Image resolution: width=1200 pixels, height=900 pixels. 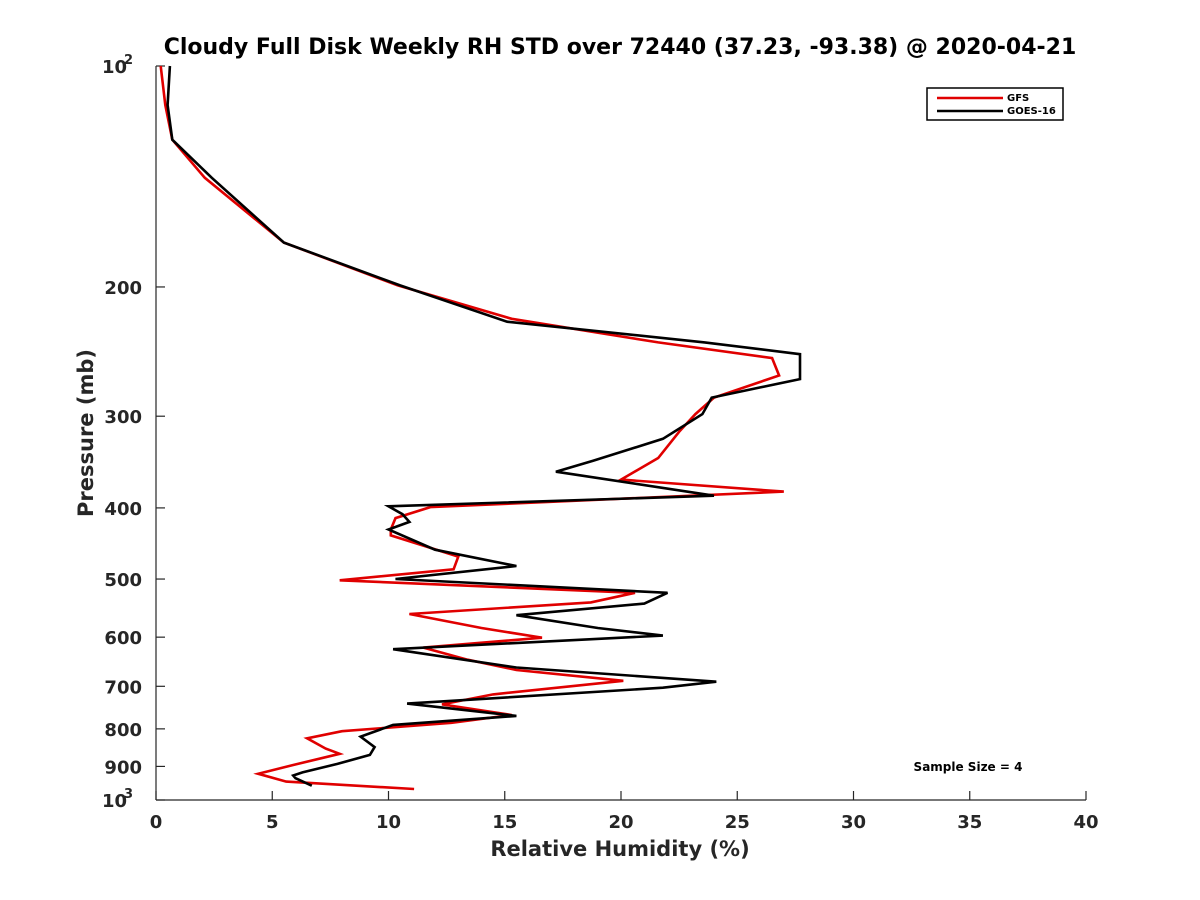 What do you see at coordinates (156, 822) in the screenshot?
I see `x-tick-label: 0` at bounding box center [156, 822].